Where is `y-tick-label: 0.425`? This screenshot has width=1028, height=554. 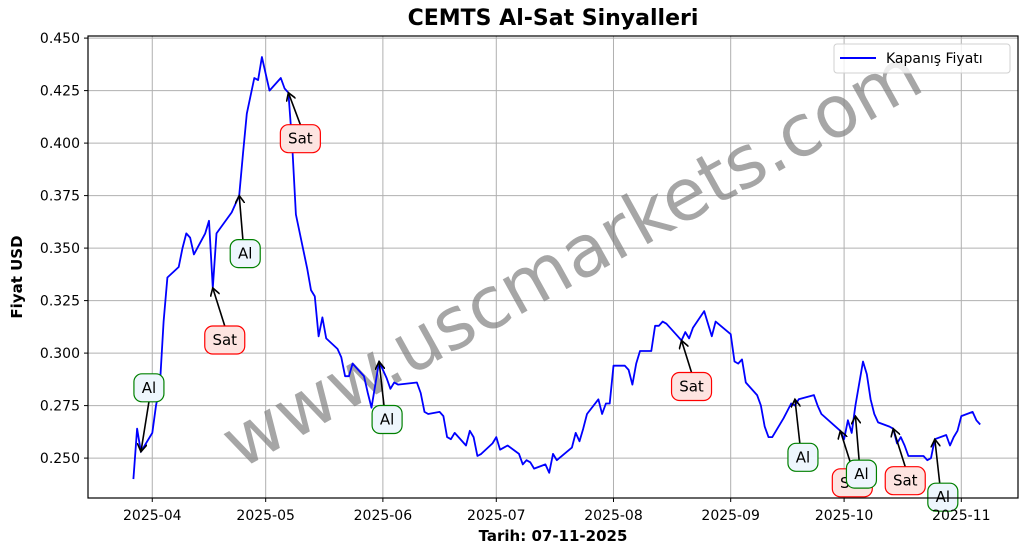
y-tick-label: 0.425 is located at coordinates (60, 92).